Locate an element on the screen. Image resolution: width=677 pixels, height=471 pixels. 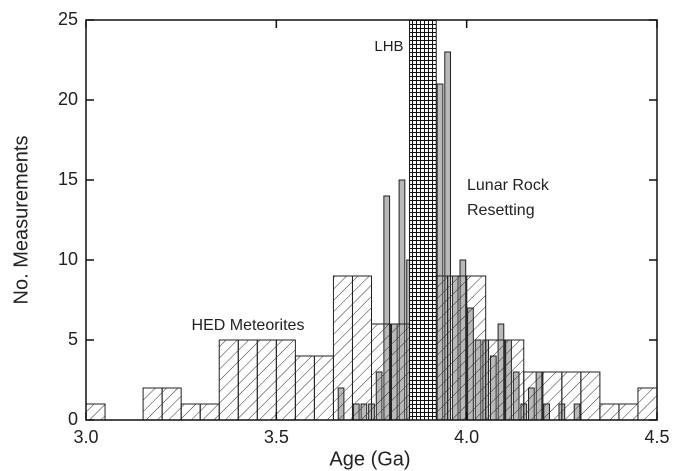
x-tick-label: 3.0 is located at coordinates (85, 437).